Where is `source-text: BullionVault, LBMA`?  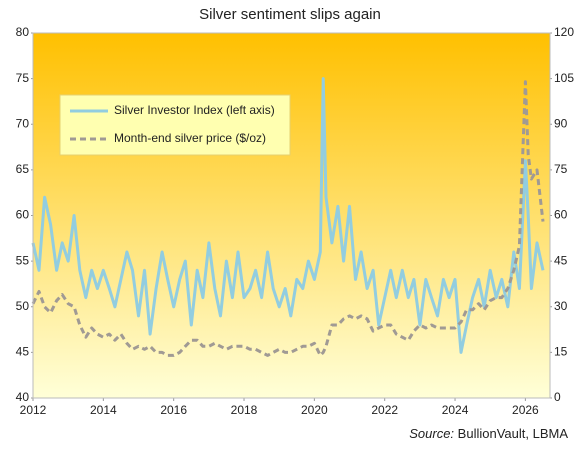
source-text: BullionVault, LBMA is located at coordinates (513, 433).